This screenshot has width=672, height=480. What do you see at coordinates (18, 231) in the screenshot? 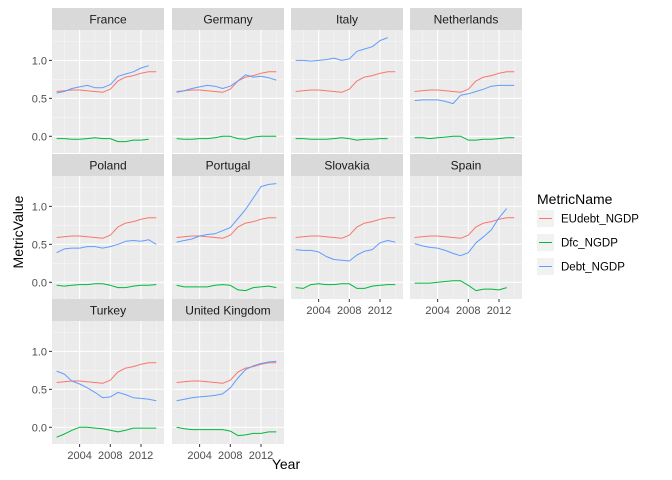
I see `y-axis-title: MetricValue` at bounding box center [18, 231].